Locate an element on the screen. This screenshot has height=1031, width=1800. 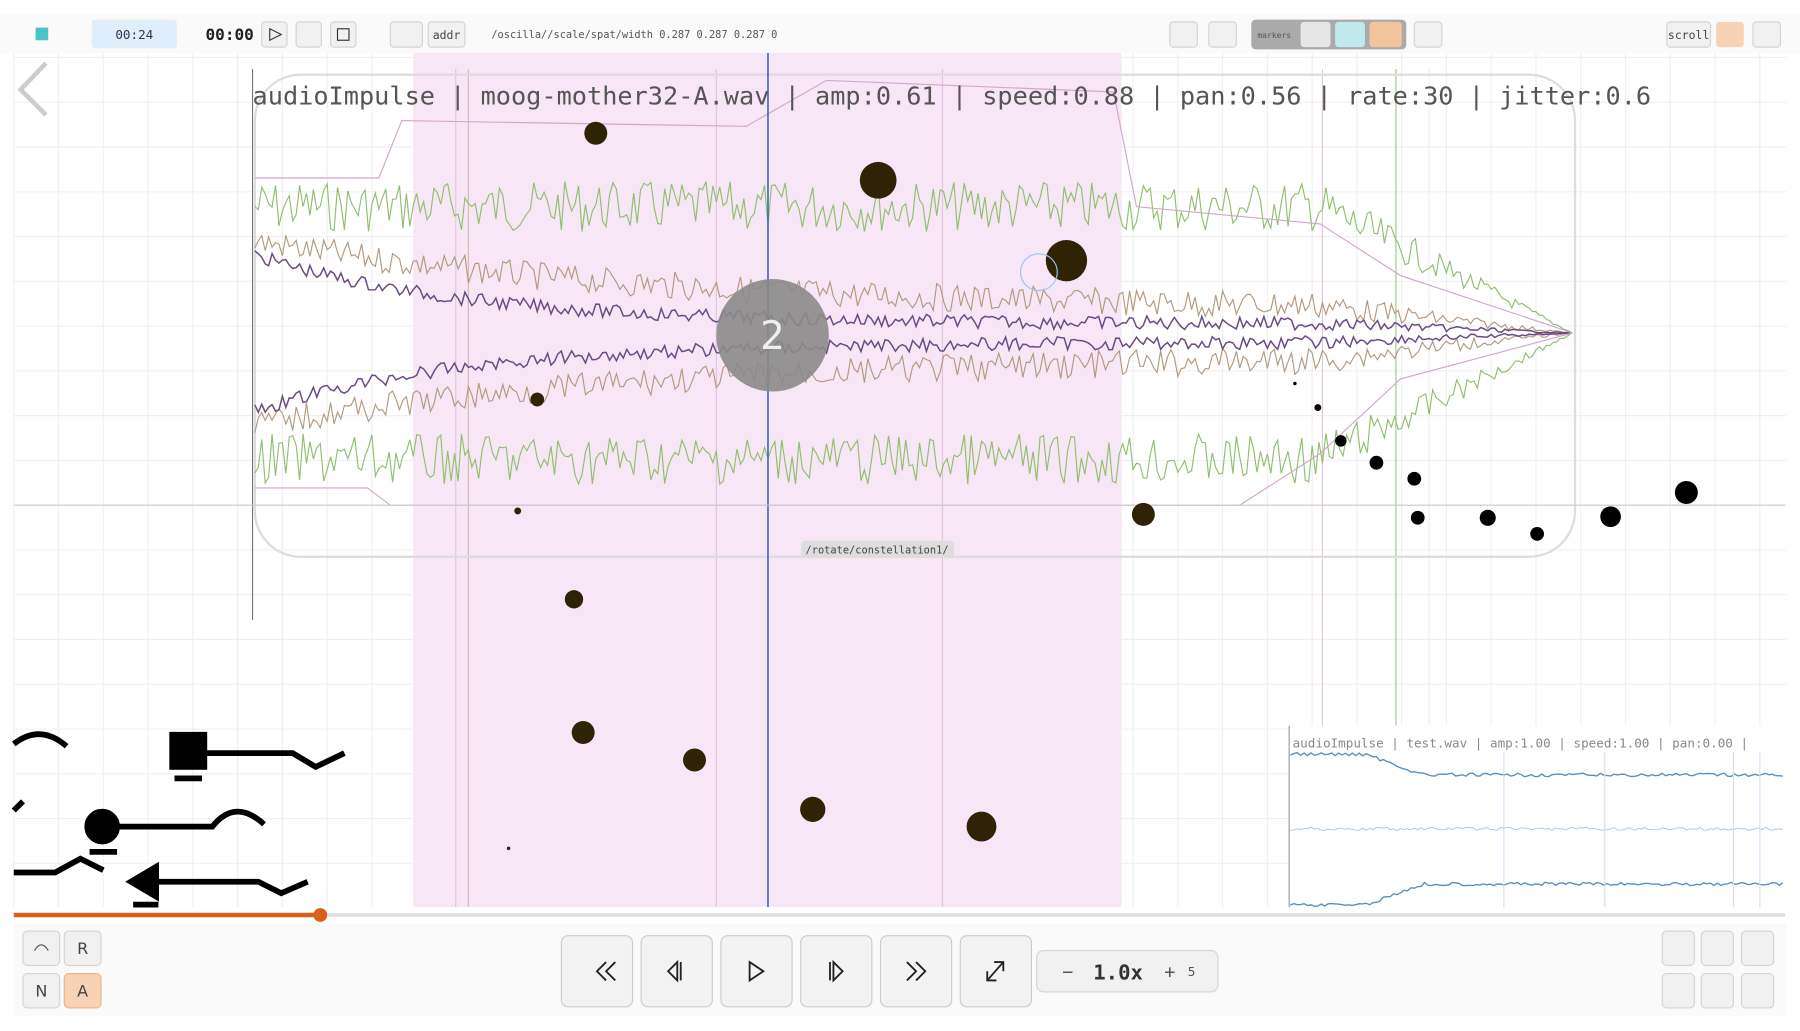
play-icon is located at coordinates (276, 34).